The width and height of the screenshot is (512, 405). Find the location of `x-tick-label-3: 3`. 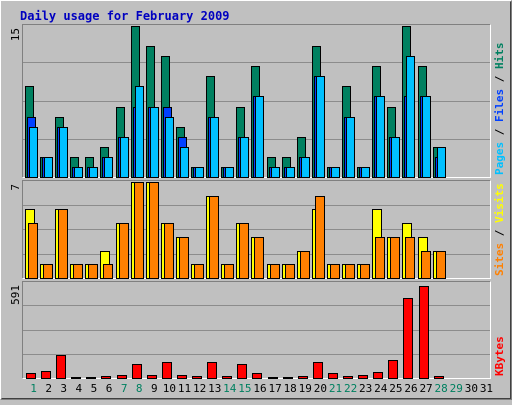

x-tick-label-3: 3 is located at coordinates (63, 388).